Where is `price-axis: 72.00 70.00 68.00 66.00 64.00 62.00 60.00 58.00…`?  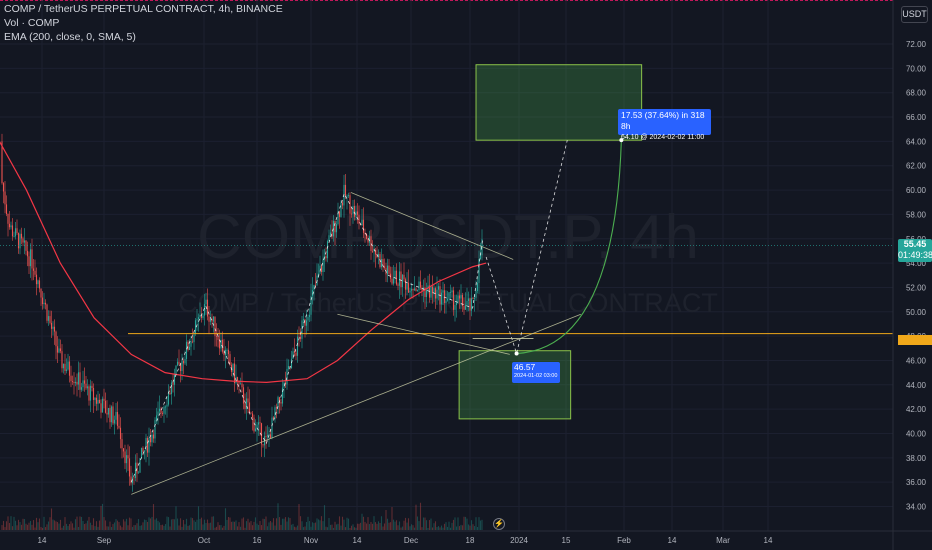 price-axis: 72.00 70.00 68.00 66.00 64.00 62.00 60.00 58.00… is located at coordinates (909, 275).